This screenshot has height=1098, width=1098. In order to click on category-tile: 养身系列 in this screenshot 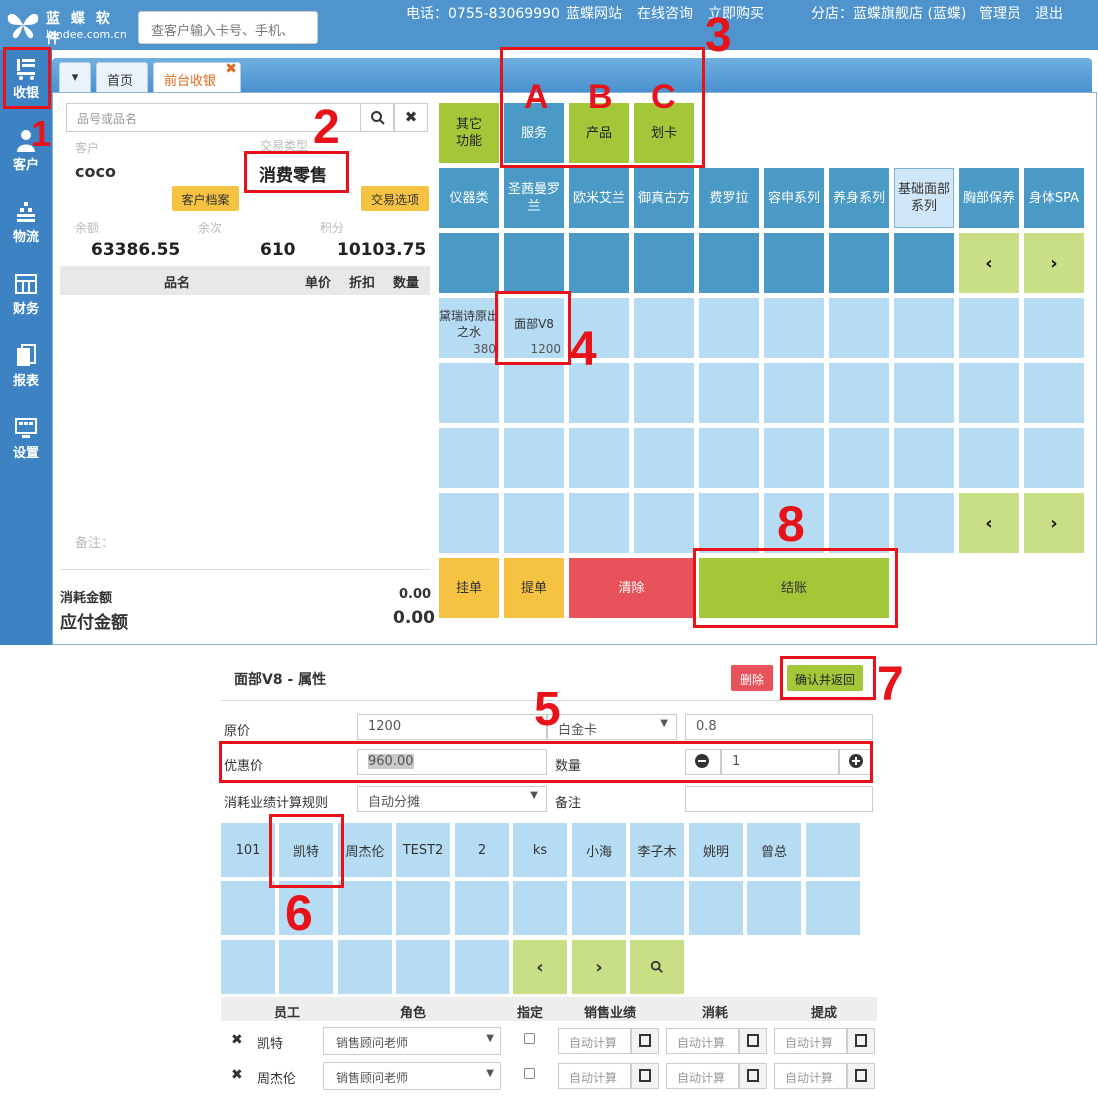, I will do `click(859, 198)`.